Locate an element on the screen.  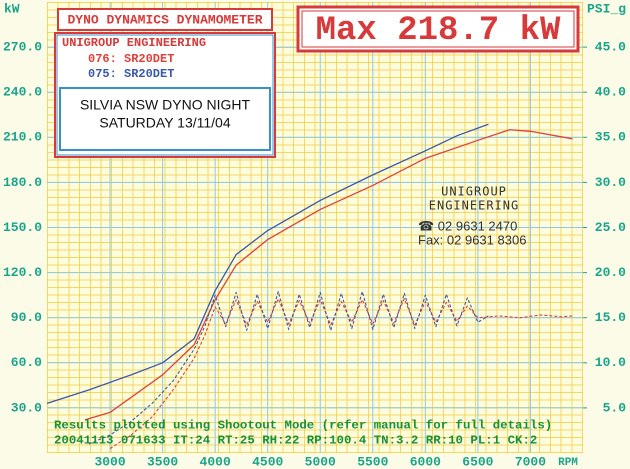
y-tick-label: 90.0 is located at coordinates (26, 317).